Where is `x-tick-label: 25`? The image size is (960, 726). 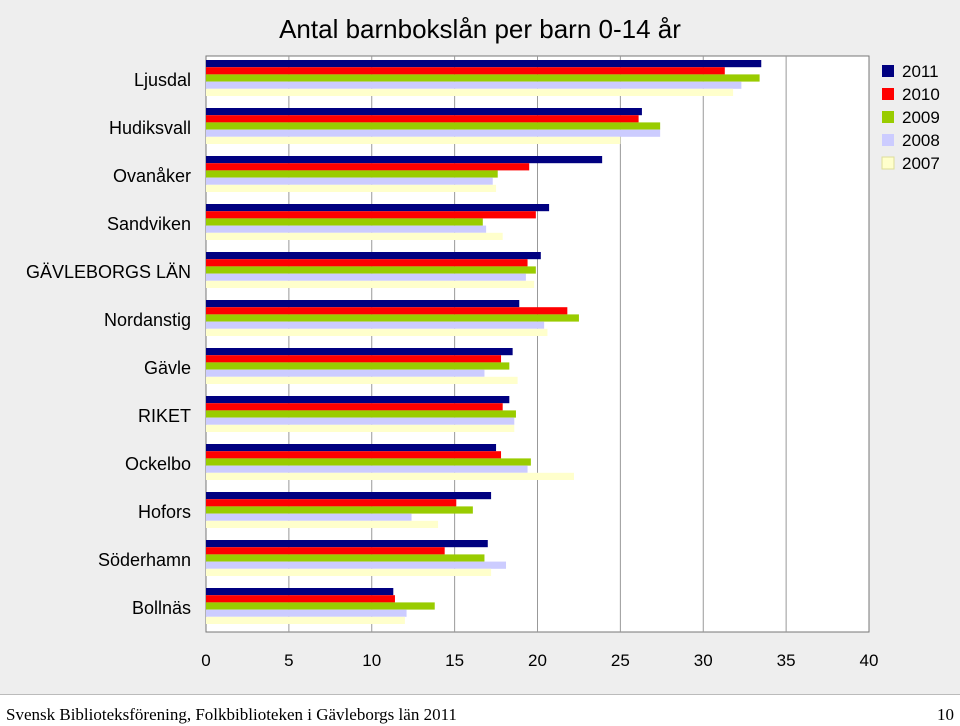 x-tick-label: 25 is located at coordinates (620, 660).